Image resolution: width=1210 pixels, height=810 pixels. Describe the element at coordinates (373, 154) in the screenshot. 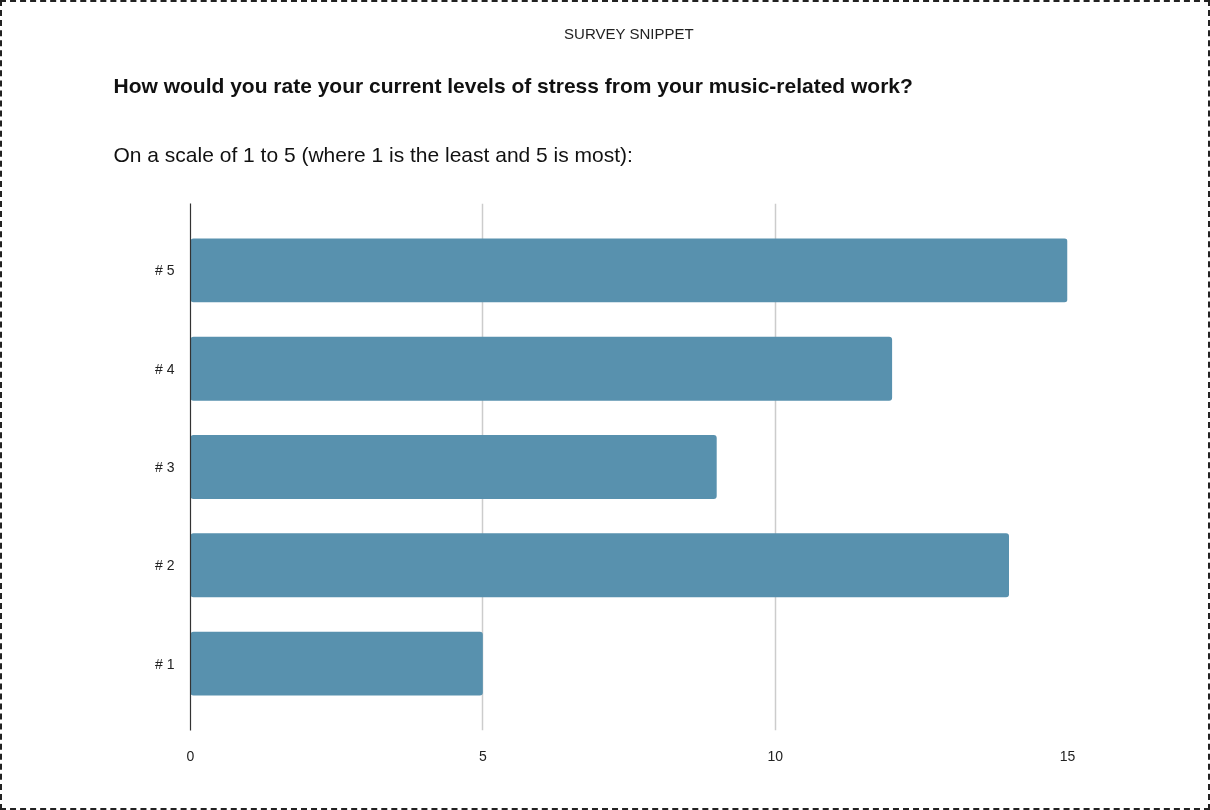

I see `chart-subtitle: On a scale of 1 to 5 (where 1 is the least and 5 is most):` at that location.